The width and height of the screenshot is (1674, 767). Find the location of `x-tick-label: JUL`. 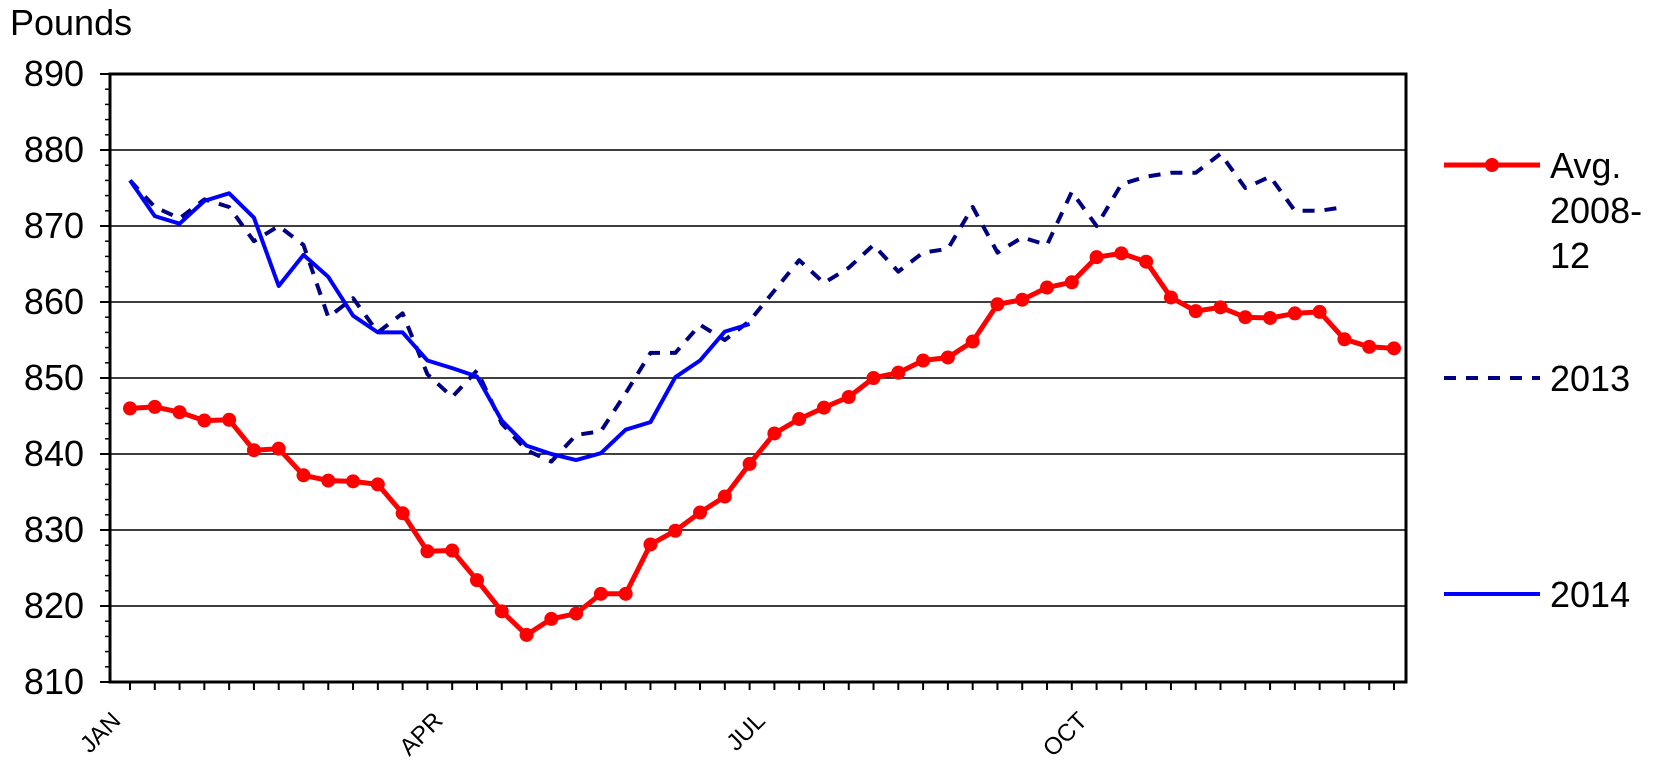

x-tick-label: JUL is located at coordinates (745, 731).